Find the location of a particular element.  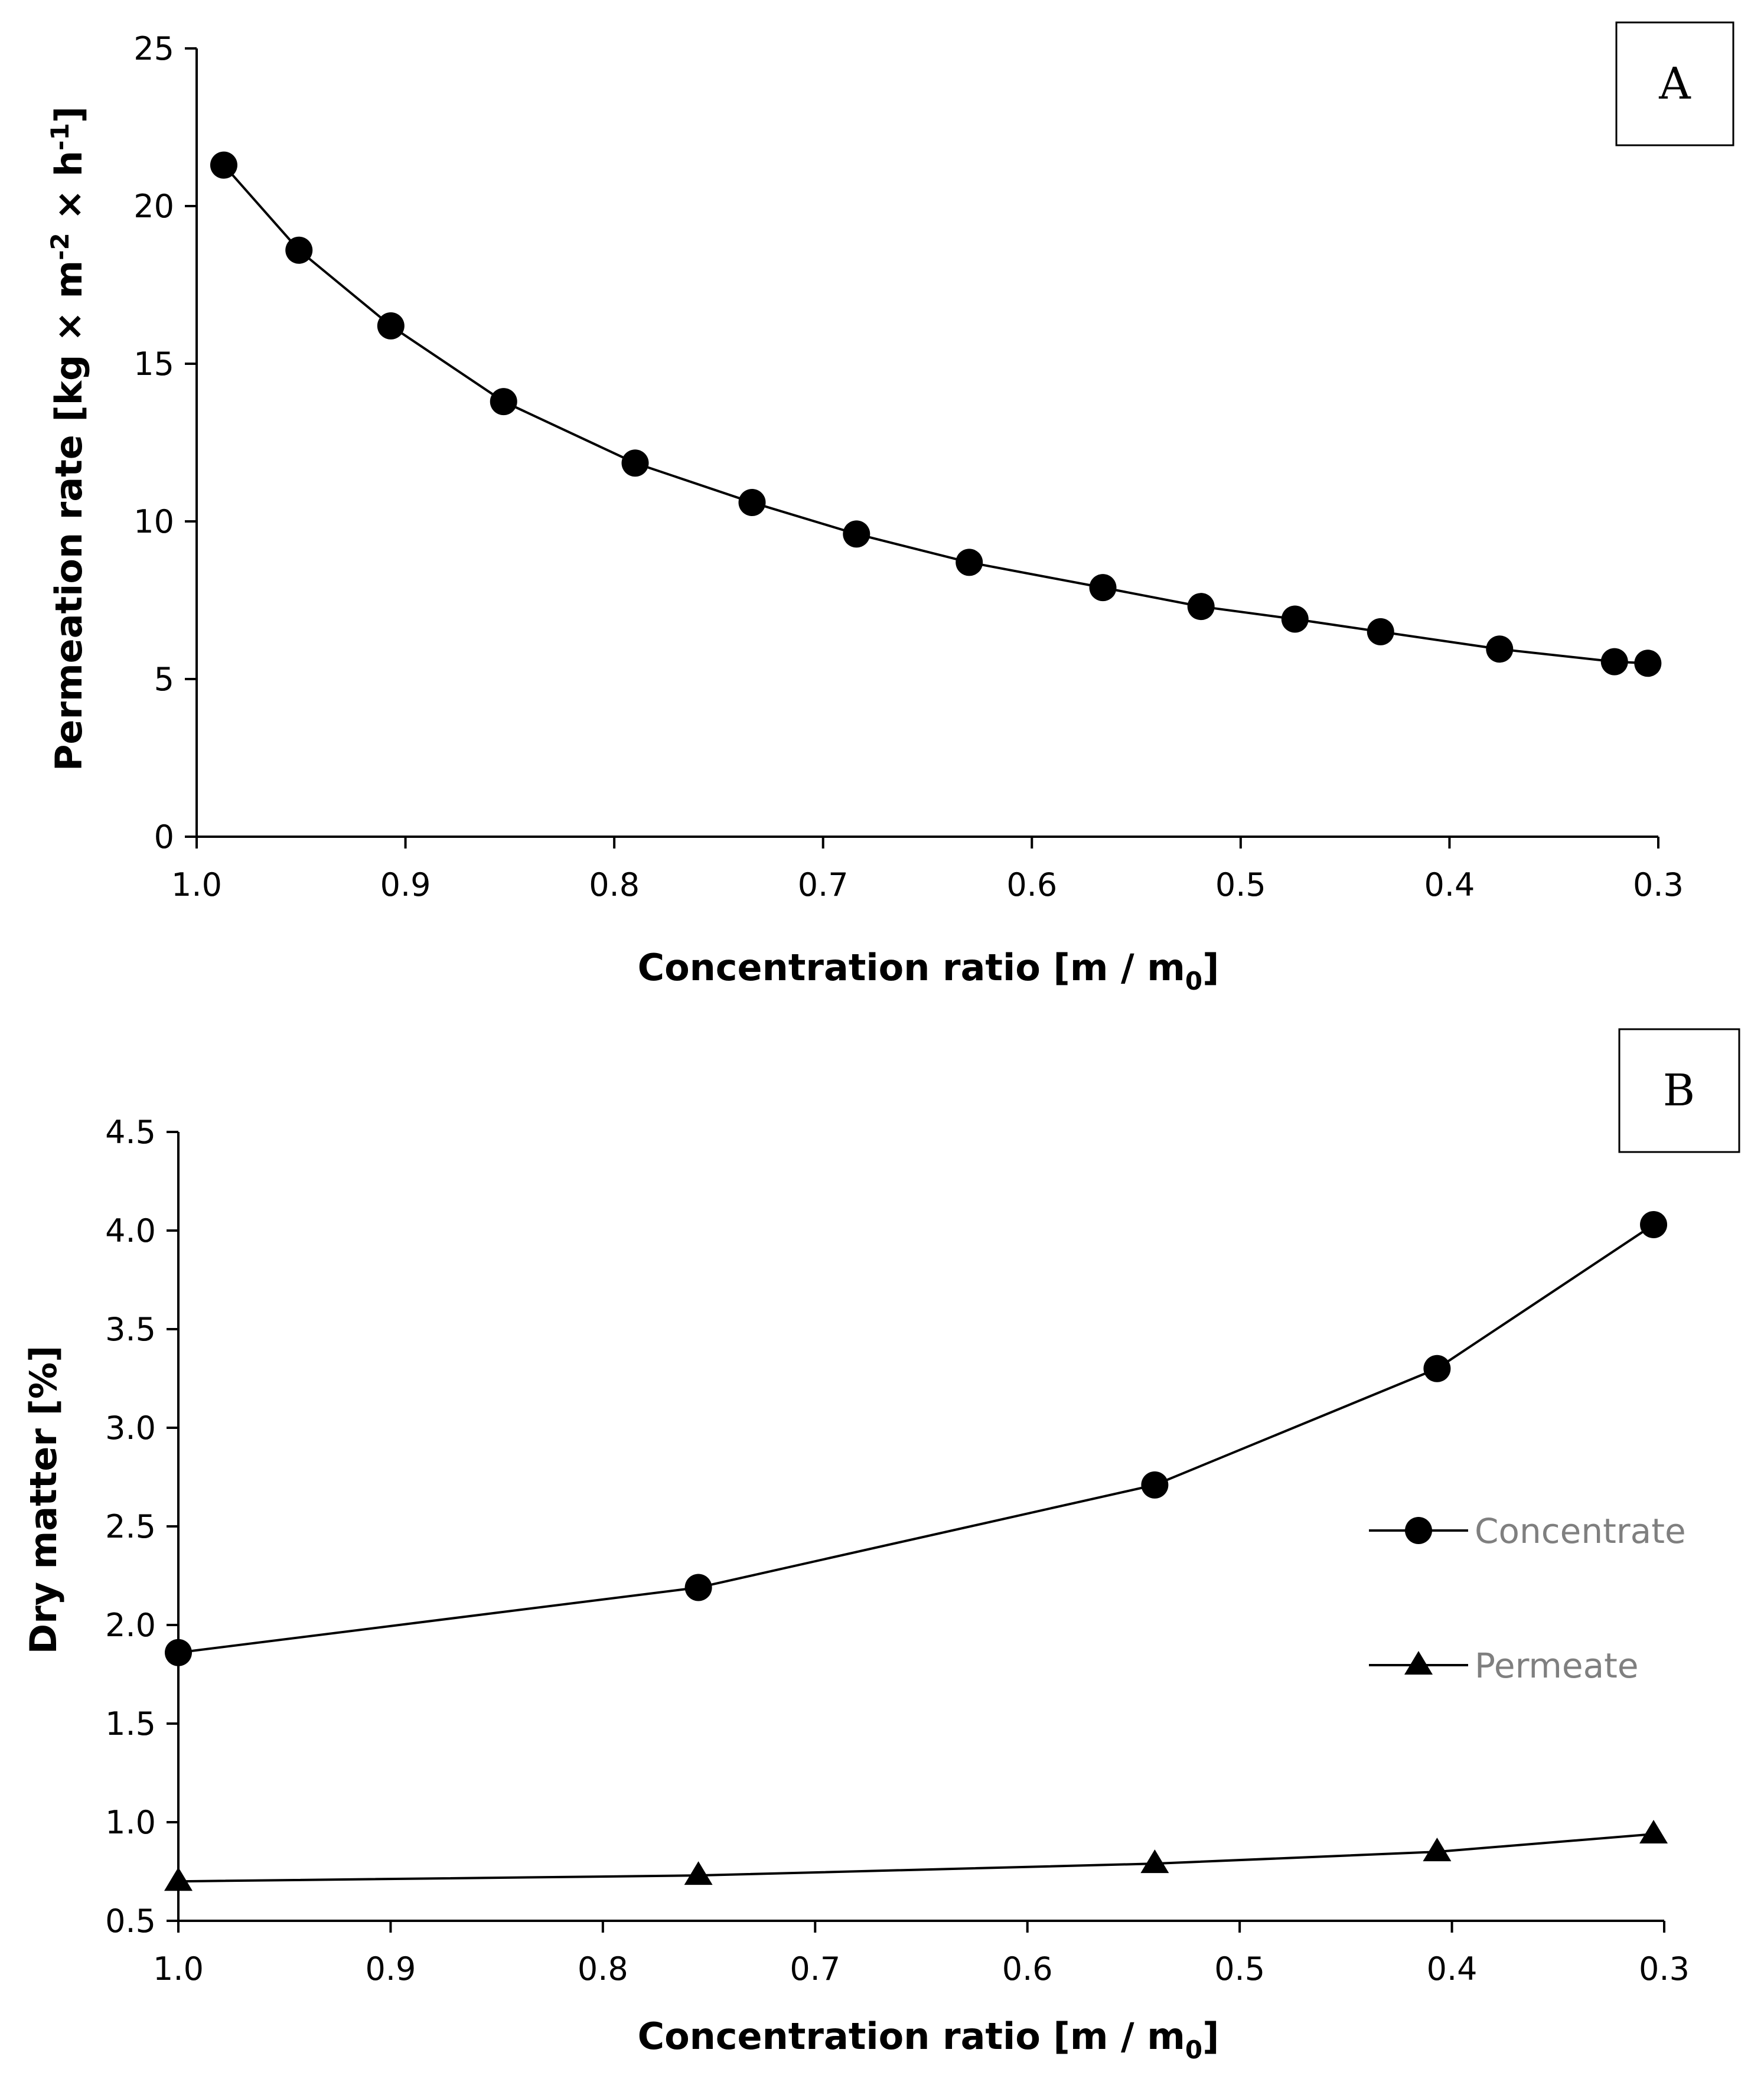

panel-a-y-axis: 0 5 10 15 20 25 is located at coordinates (165, 443).